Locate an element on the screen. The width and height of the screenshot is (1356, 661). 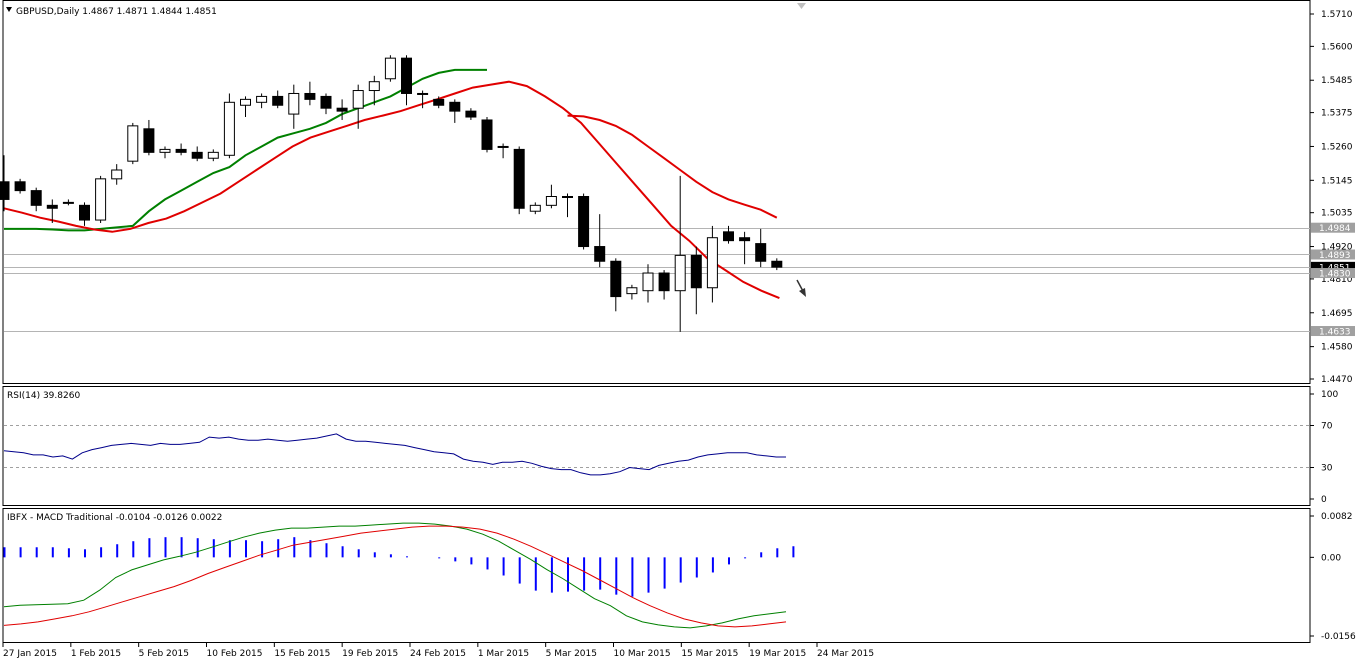
signal-line is located at coordinates (395, 576).